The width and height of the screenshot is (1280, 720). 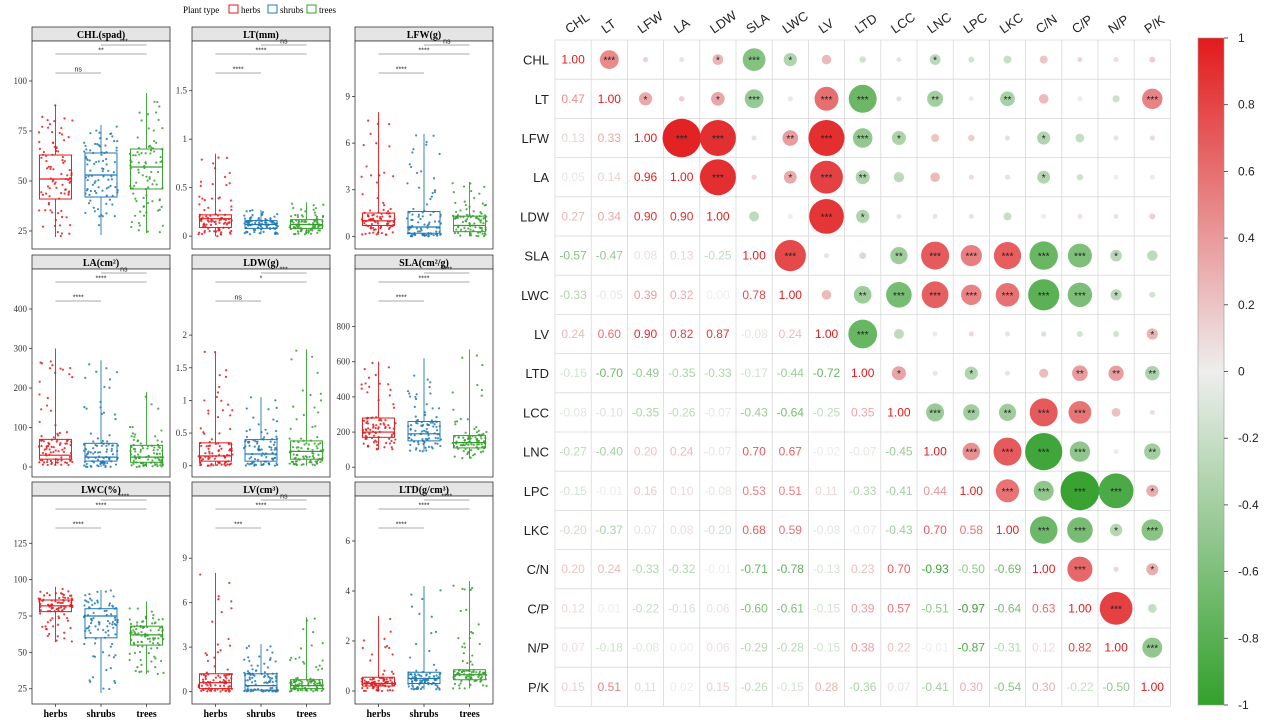 What do you see at coordinates (447, 42) in the screenshot?
I see `sig-label: ns` at bounding box center [447, 42].